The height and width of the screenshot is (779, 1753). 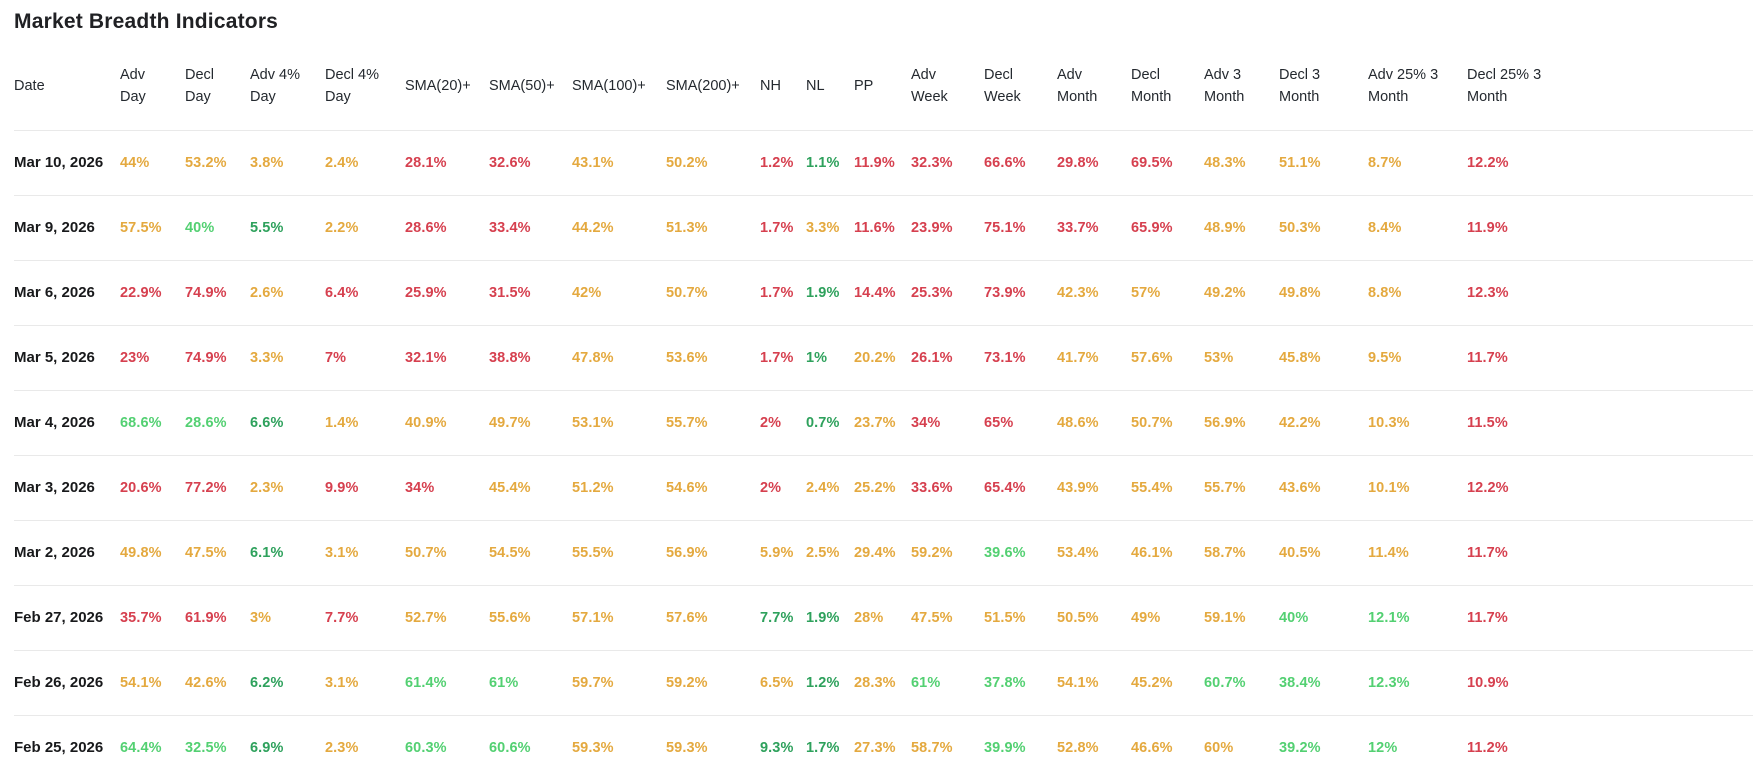 I want to click on column-header: SMA(100)+, so click(x=609, y=85).